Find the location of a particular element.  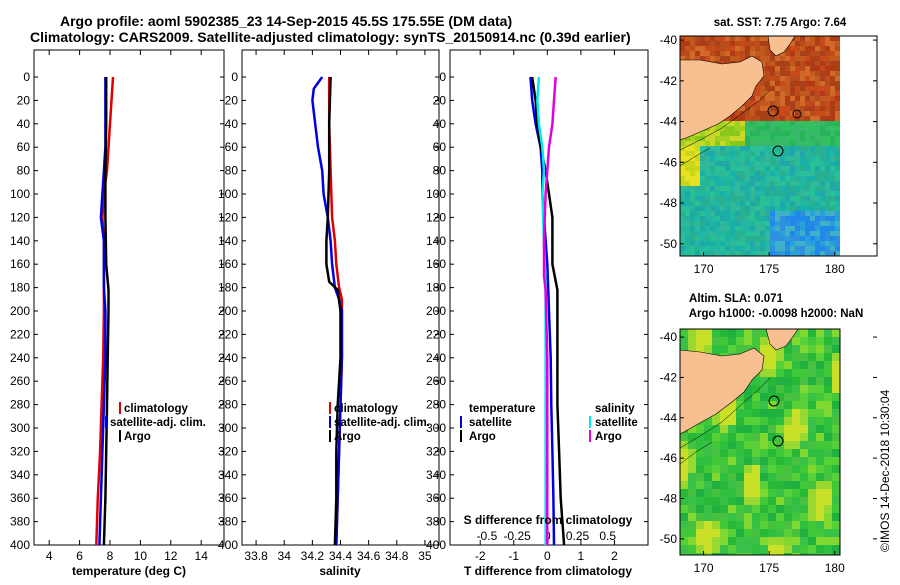

x-tick-label: 6 is located at coordinates (79, 556).